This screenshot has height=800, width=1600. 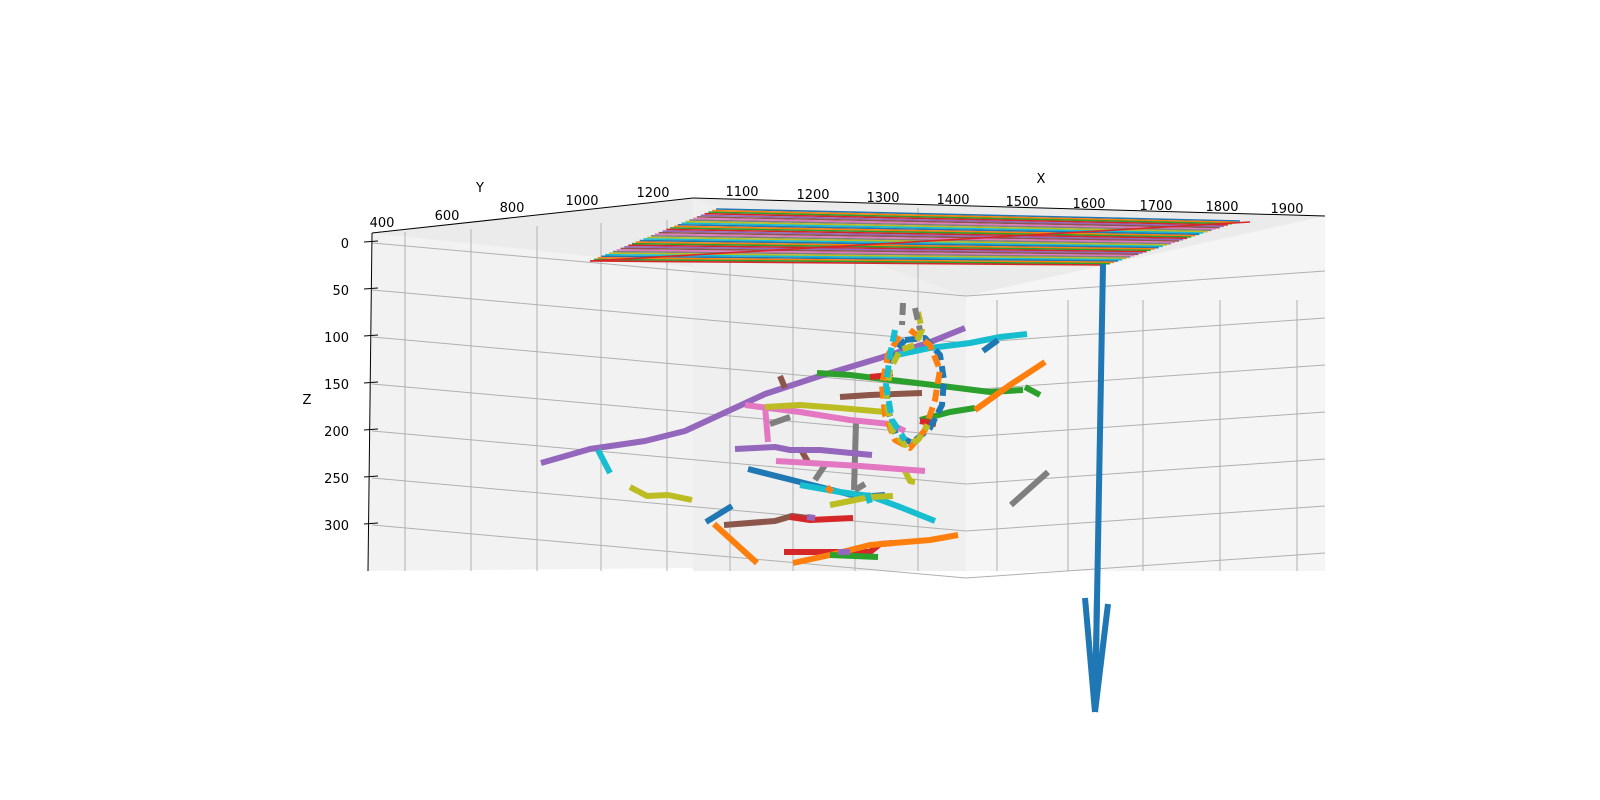 I want to click on z-axis-label: Z, so click(x=307, y=400).